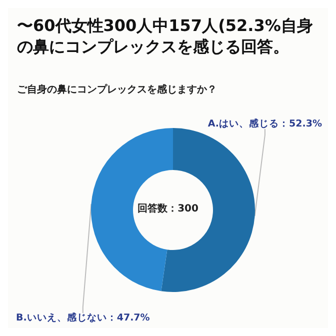 The image size is (336, 336). What do you see at coordinates (83, 318) in the screenshot?
I see `slice-label: B.いいえ、感じない：47.7%` at bounding box center [83, 318].